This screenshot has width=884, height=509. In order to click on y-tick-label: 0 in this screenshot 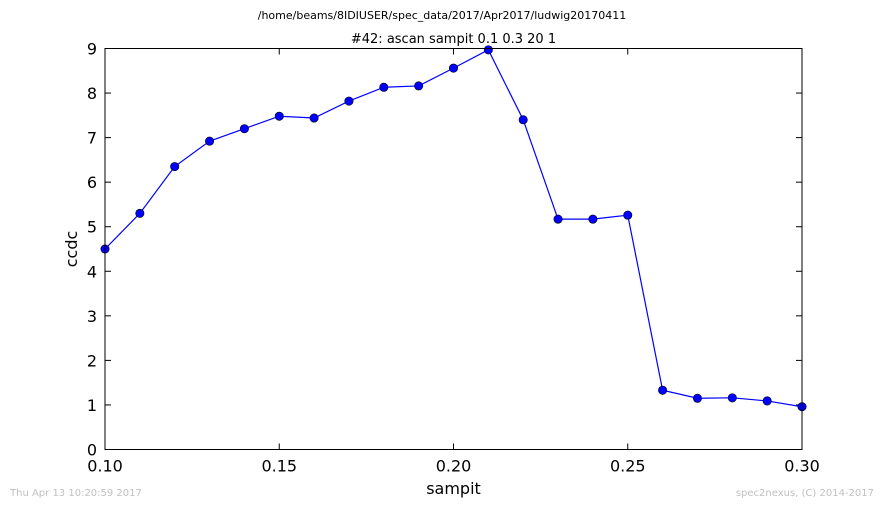, I will do `click(92, 450)`.